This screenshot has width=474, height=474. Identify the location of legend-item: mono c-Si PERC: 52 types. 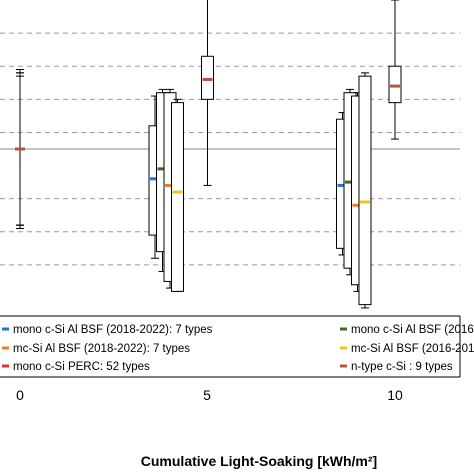
(76, 367).